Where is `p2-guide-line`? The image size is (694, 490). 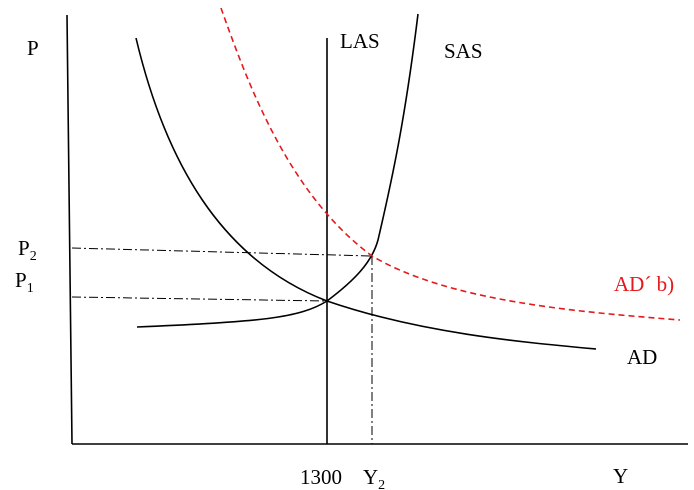 p2-guide-line is located at coordinates (222, 252).